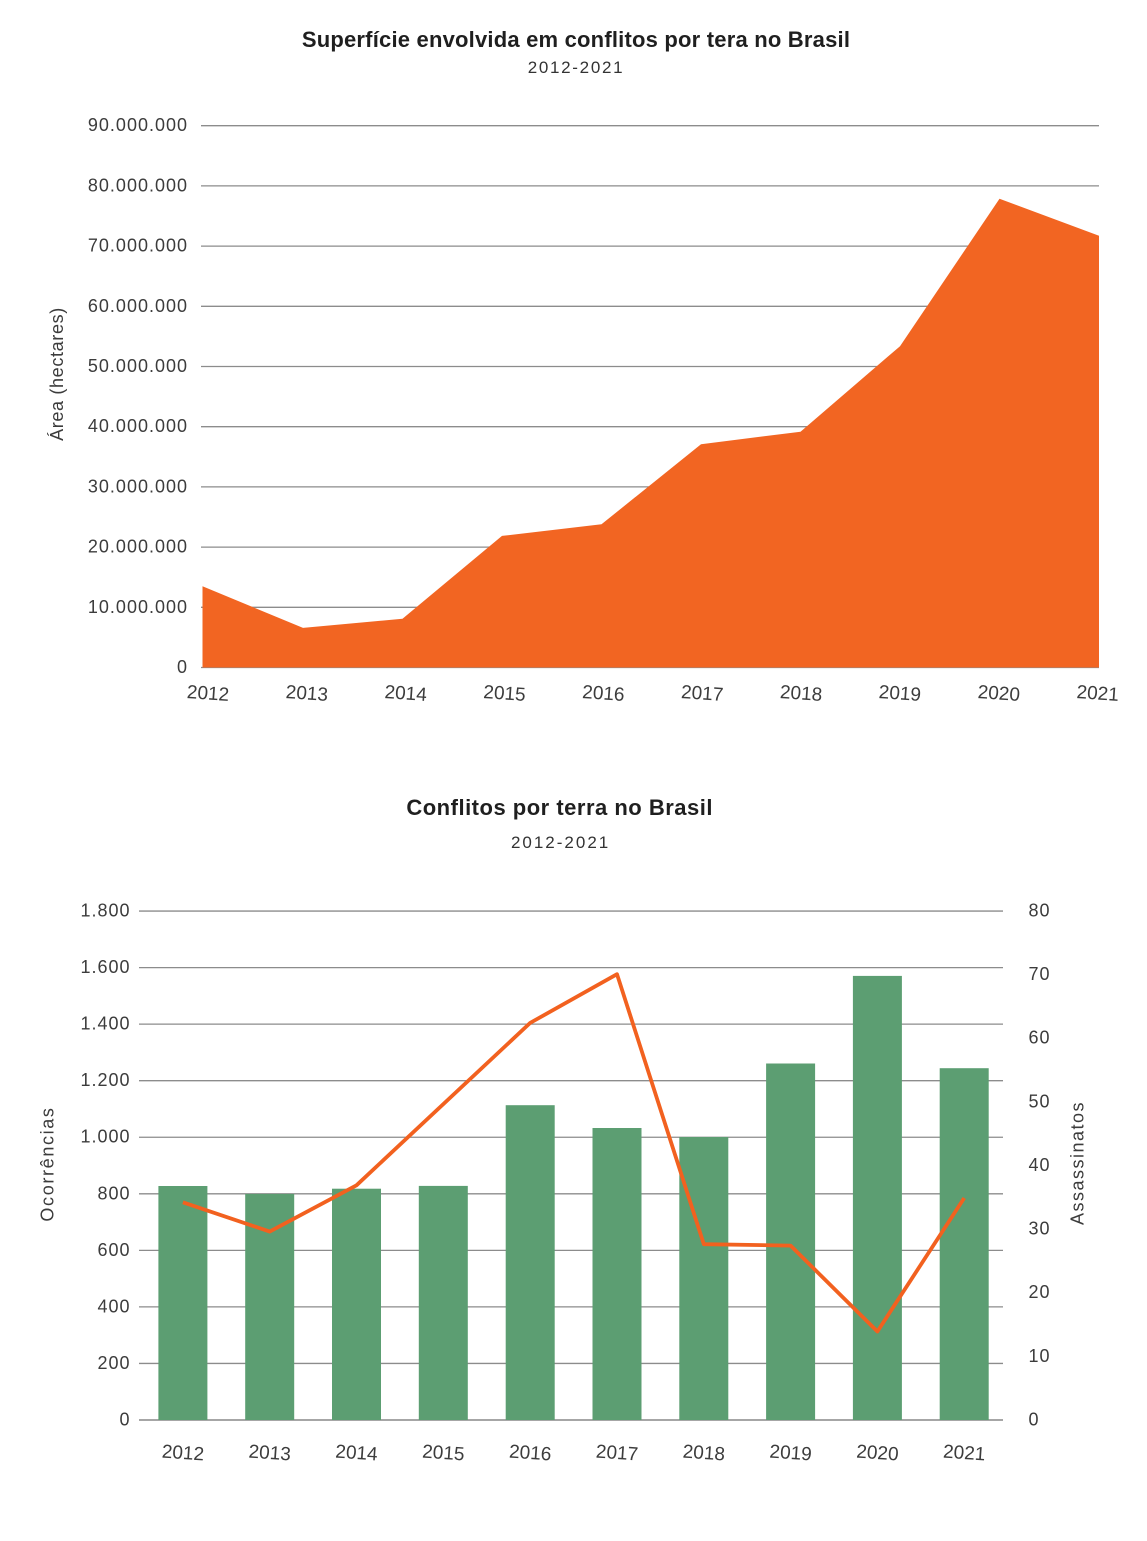 The height and width of the screenshot is (1541, 1147). I want to click on svg-text: 1.000, so click(105, 1137).